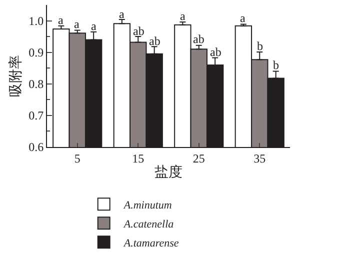  What do you see at coordinates (150, 243) in the screenshot?
I see `legend-label: A.tamarense` at bounding box center [150, 243].